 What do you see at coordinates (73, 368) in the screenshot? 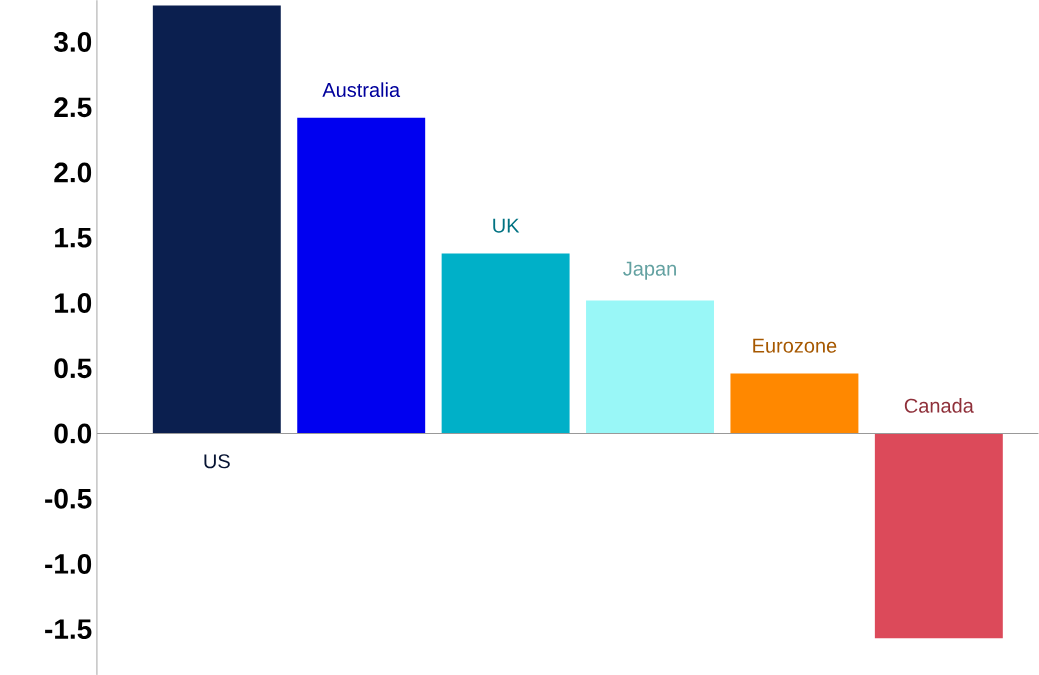
I see `y-tick-label: 0.5` at bounding box center [73, 368].